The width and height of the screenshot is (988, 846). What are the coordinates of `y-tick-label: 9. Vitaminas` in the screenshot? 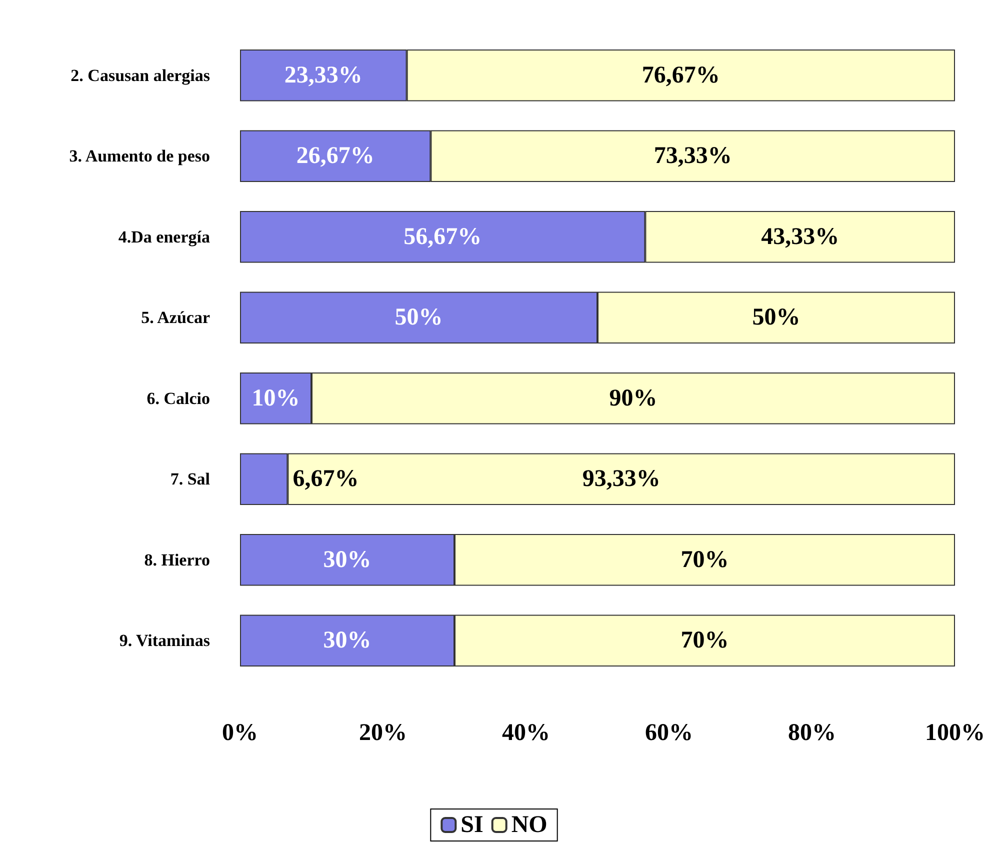 It's located at (164, 640).